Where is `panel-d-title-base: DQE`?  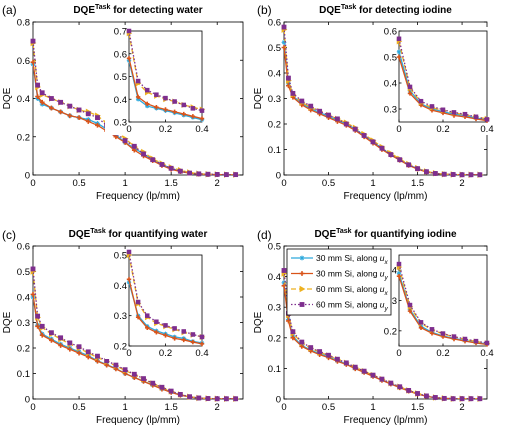 panel-d-title-base: DQE is located at coordinates (325, 234).